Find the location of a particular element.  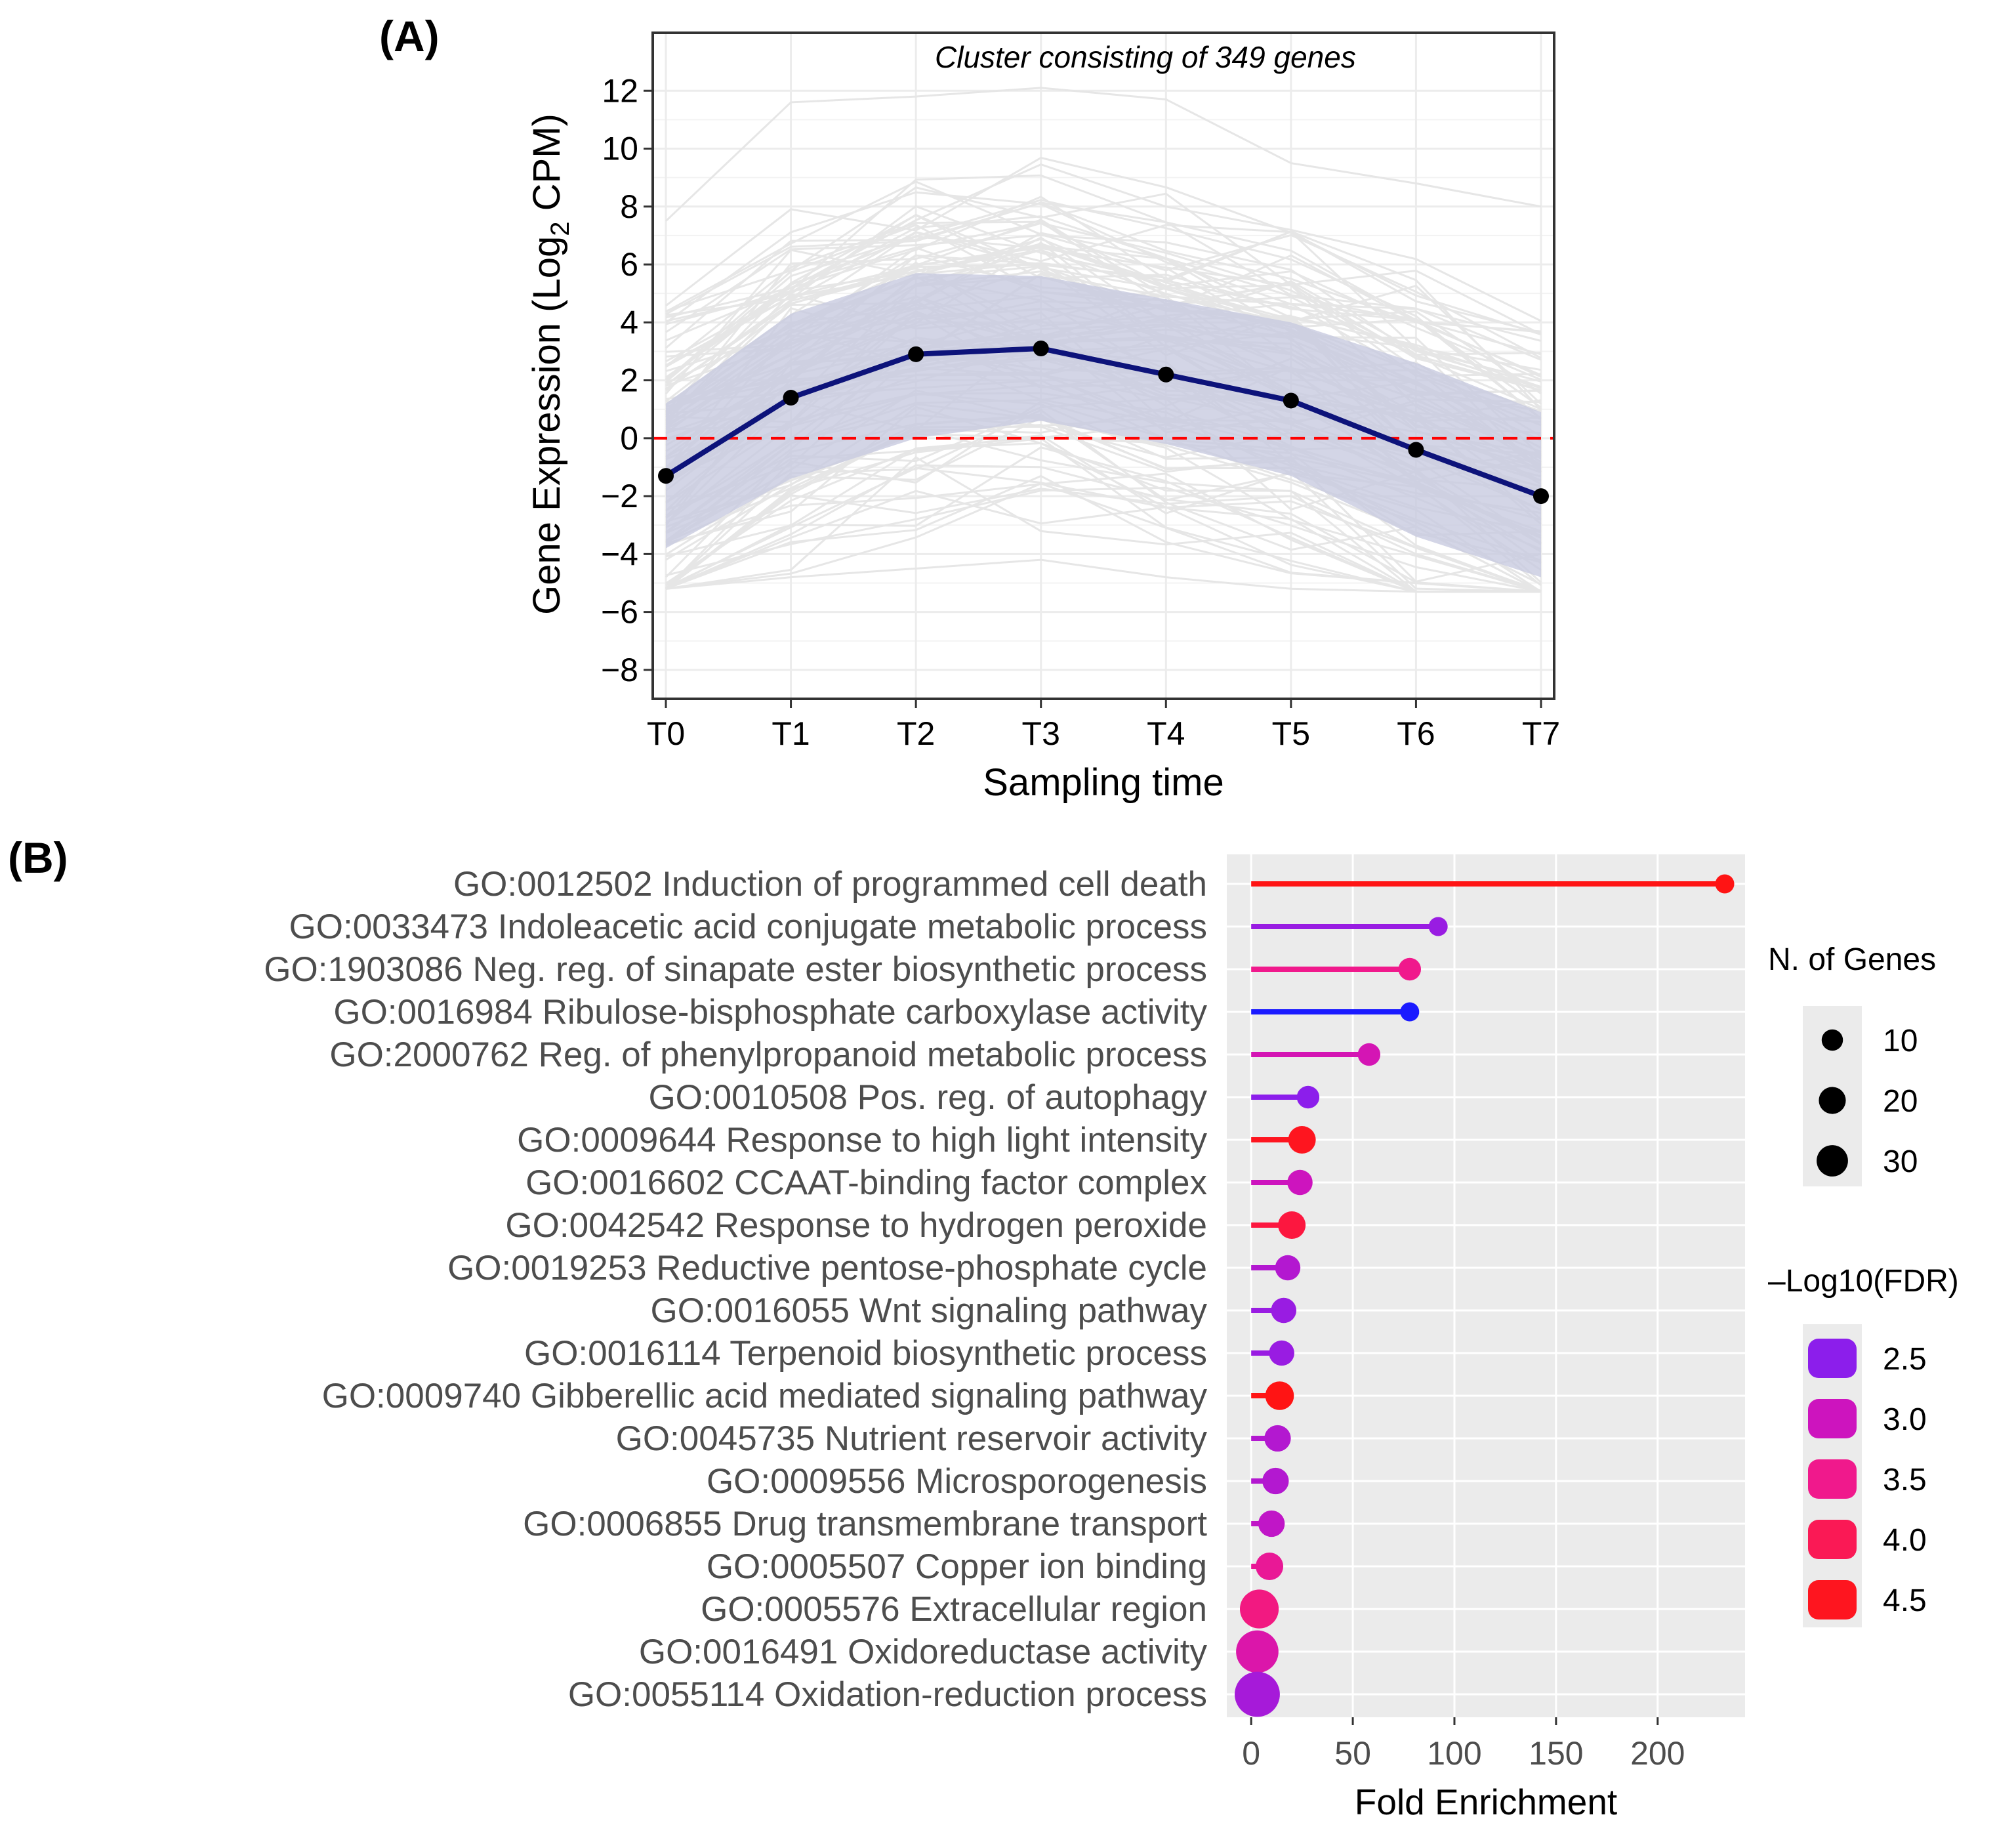

x-tick-label: 50 is located at coordinates (1353, 1753).